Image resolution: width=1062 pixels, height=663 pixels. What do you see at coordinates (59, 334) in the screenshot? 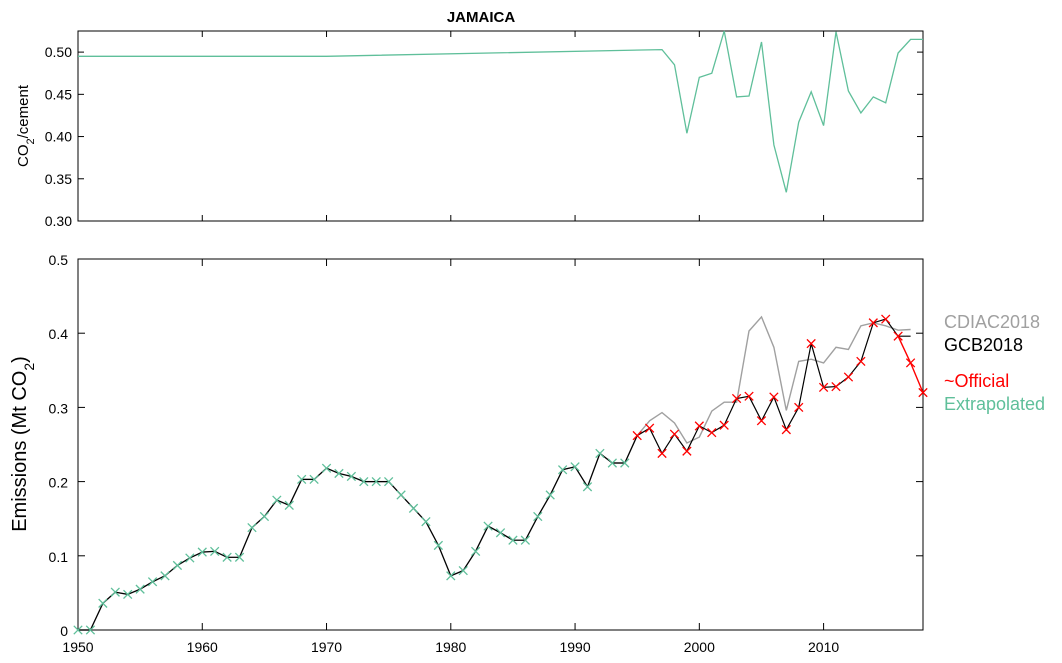
I see `bottom-y-tick-label: 0.4` at bounding box center [59, 334].